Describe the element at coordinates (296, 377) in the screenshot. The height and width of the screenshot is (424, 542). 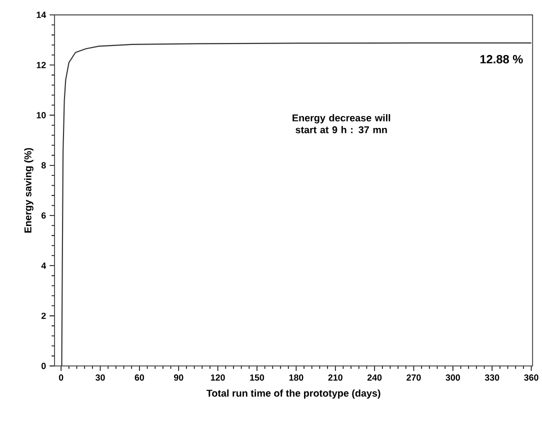
I see `x-tick-label: 180` at that location.